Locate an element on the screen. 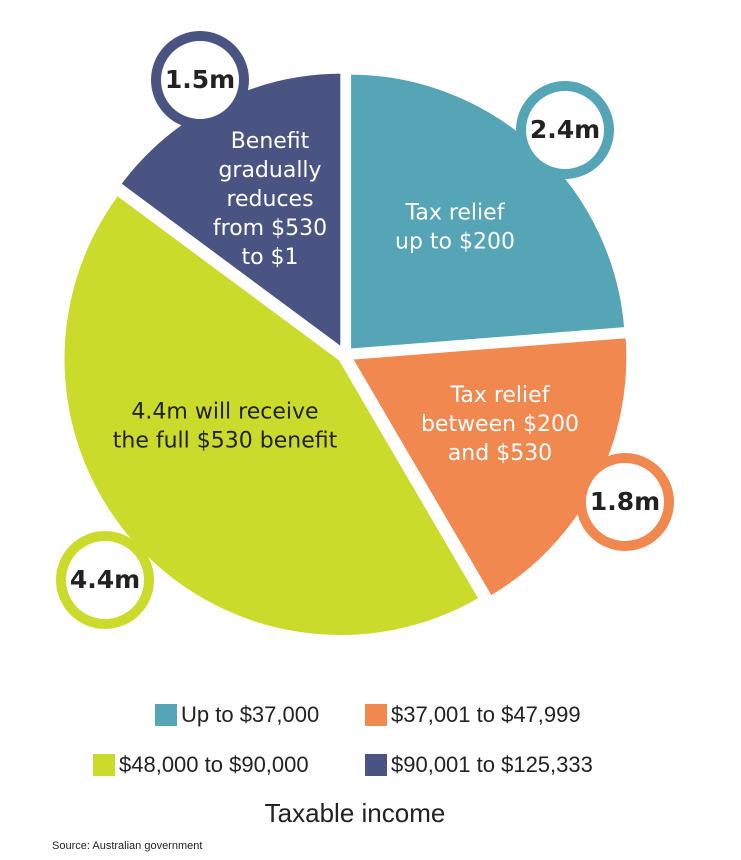 The width and height of the screenshot is (741, 860). value-label: 1.8m is located at coordinates (625, 501).